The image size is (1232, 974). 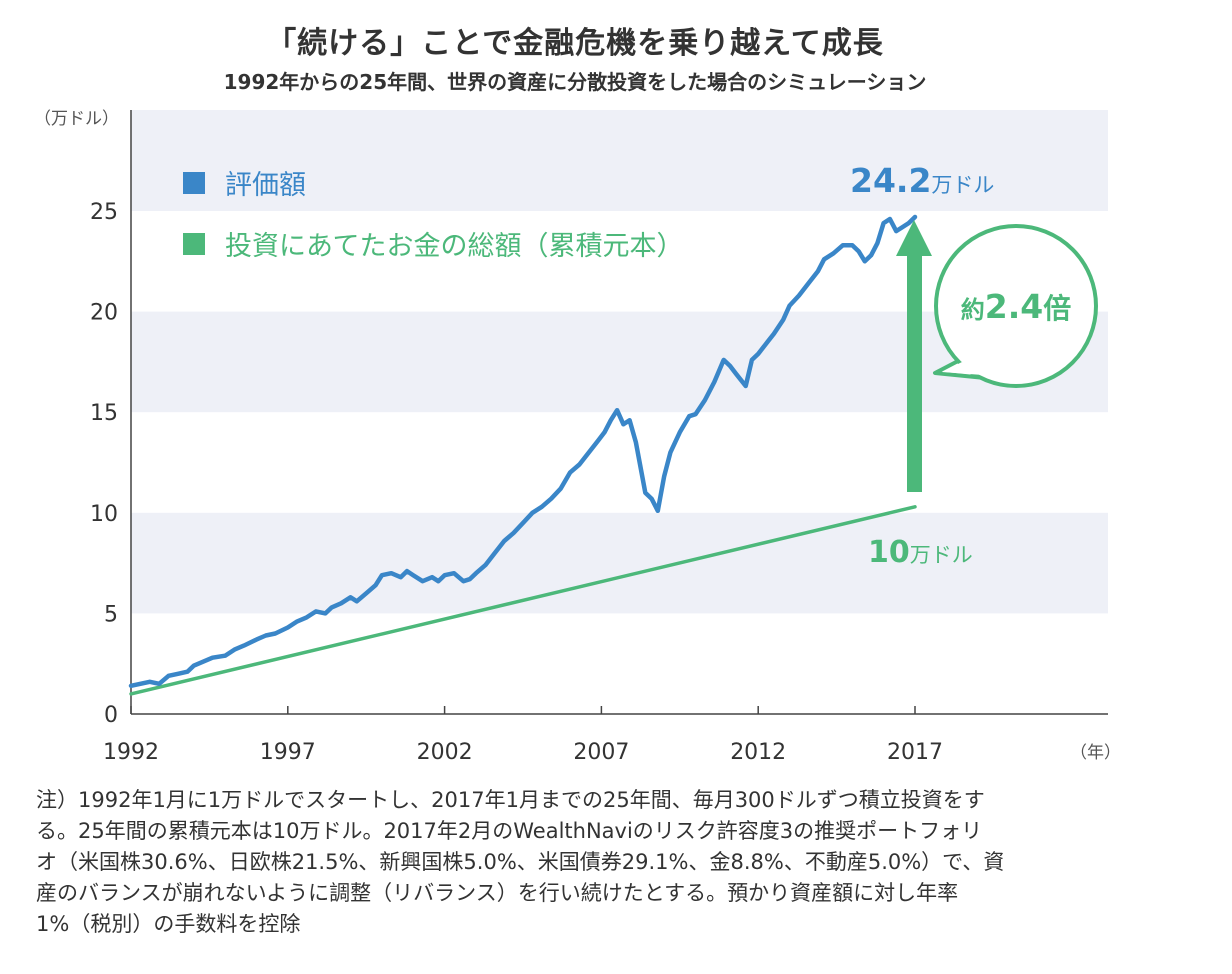 I want to click on x-axis-unit-label: （年）, so click(x=1095, y=753).